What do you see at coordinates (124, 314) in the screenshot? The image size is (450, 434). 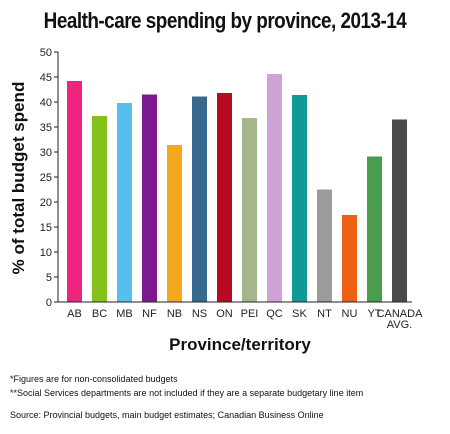 I see `x-tick-label: MB` at bounding box center [124, 314].